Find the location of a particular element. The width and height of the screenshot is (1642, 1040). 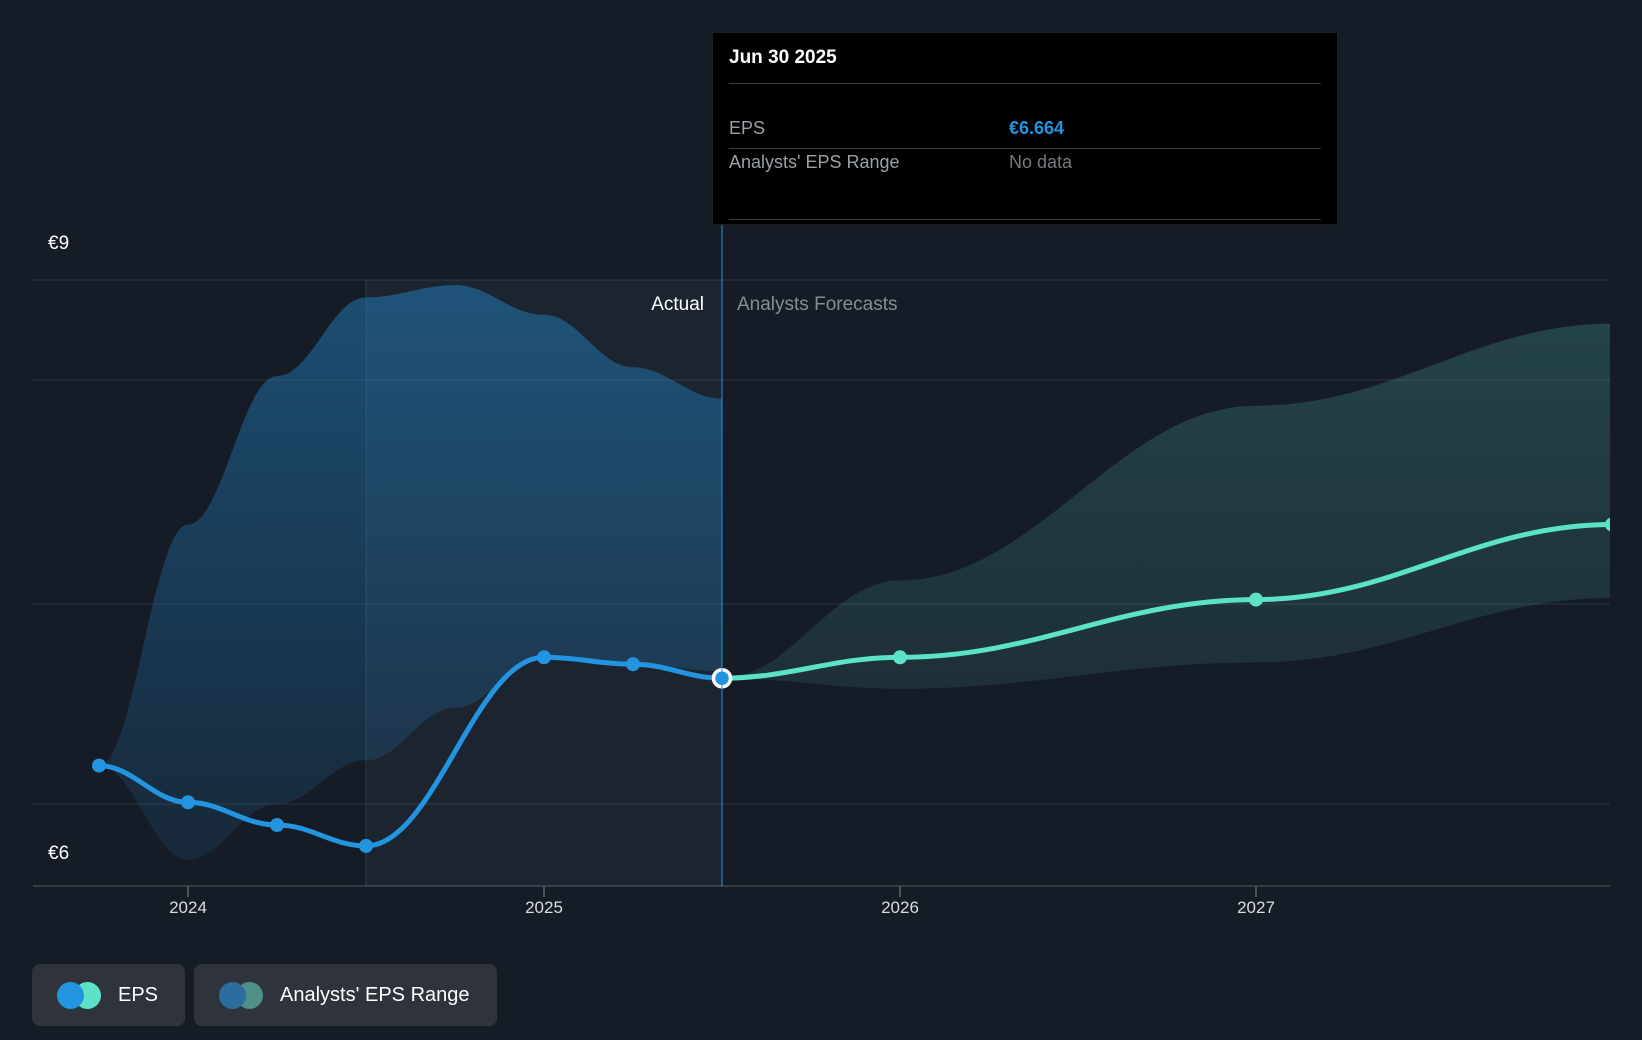

x-tick-label-2025: 2025 is located at coordinates (544, 907).